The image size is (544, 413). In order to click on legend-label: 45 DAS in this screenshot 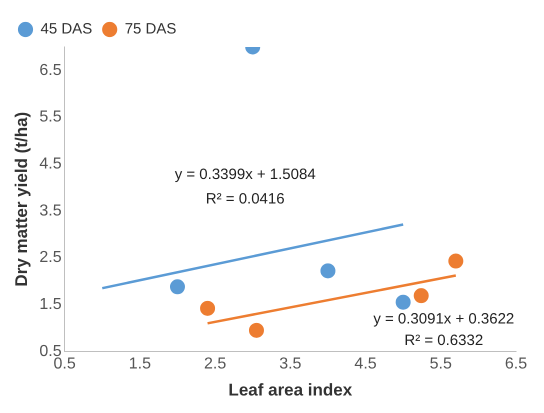, I will do `click(66, 29)`.